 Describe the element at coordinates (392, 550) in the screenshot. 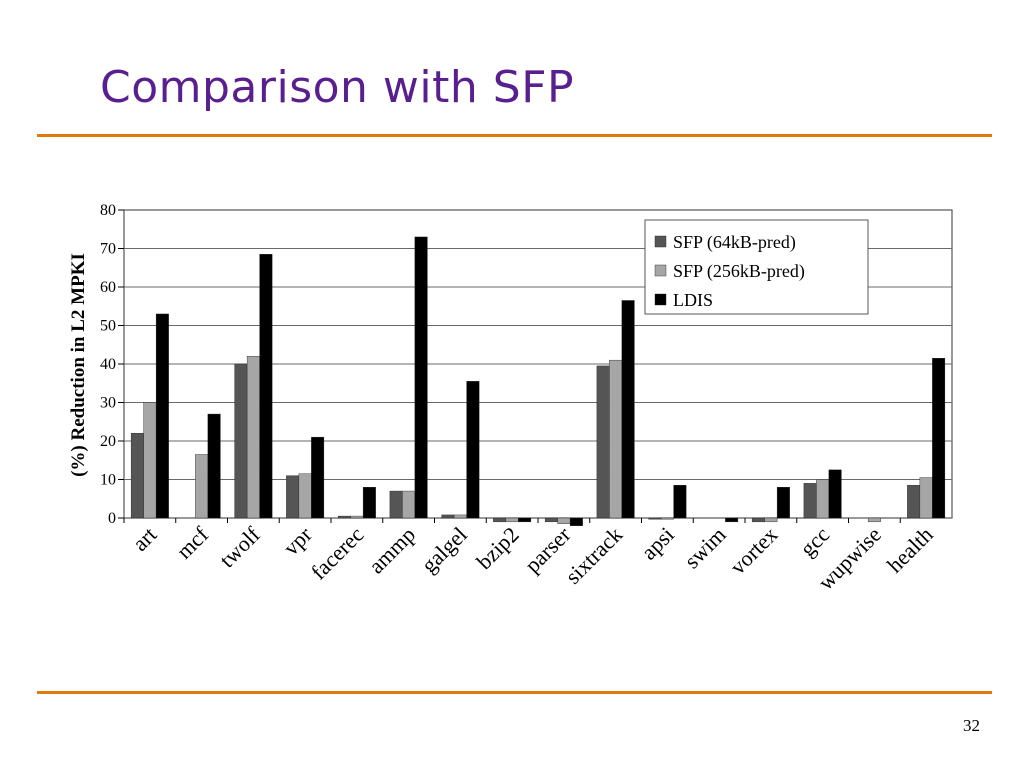

I see `category-label-ammp: ammp` at that location.